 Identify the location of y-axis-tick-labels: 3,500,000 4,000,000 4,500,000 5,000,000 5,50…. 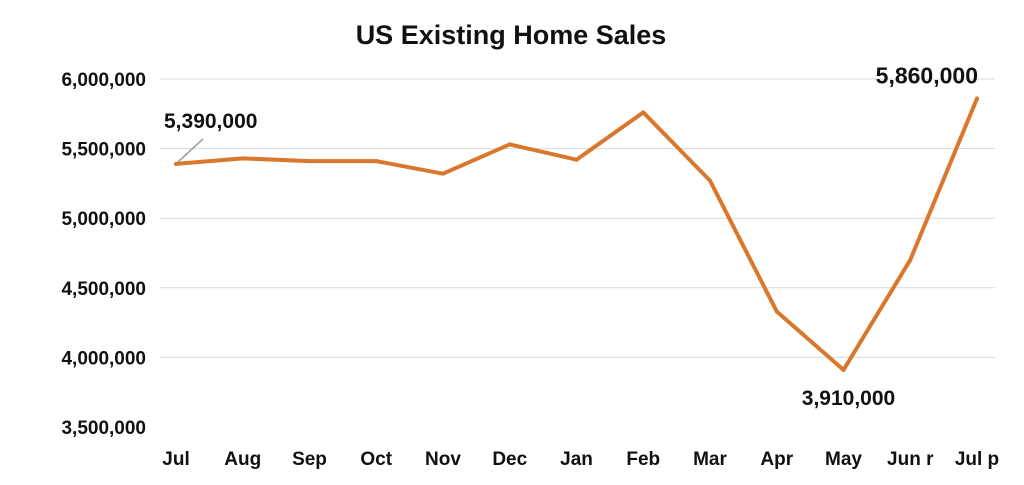
(103, 254).